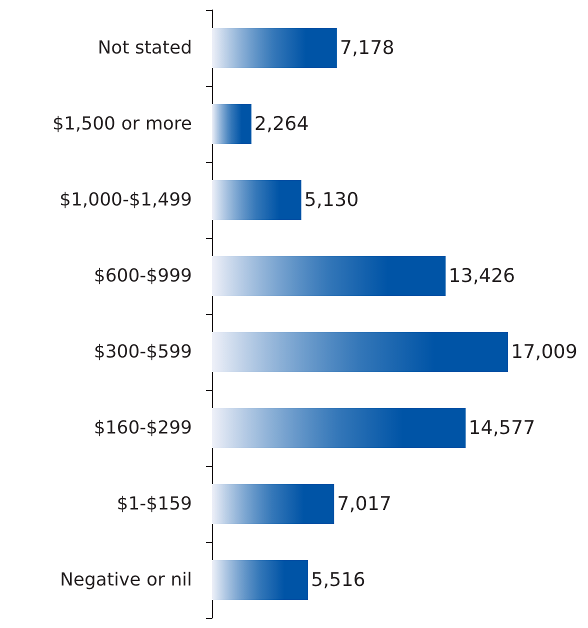  I want to click on data-label: 13,426, so click(482, 276).